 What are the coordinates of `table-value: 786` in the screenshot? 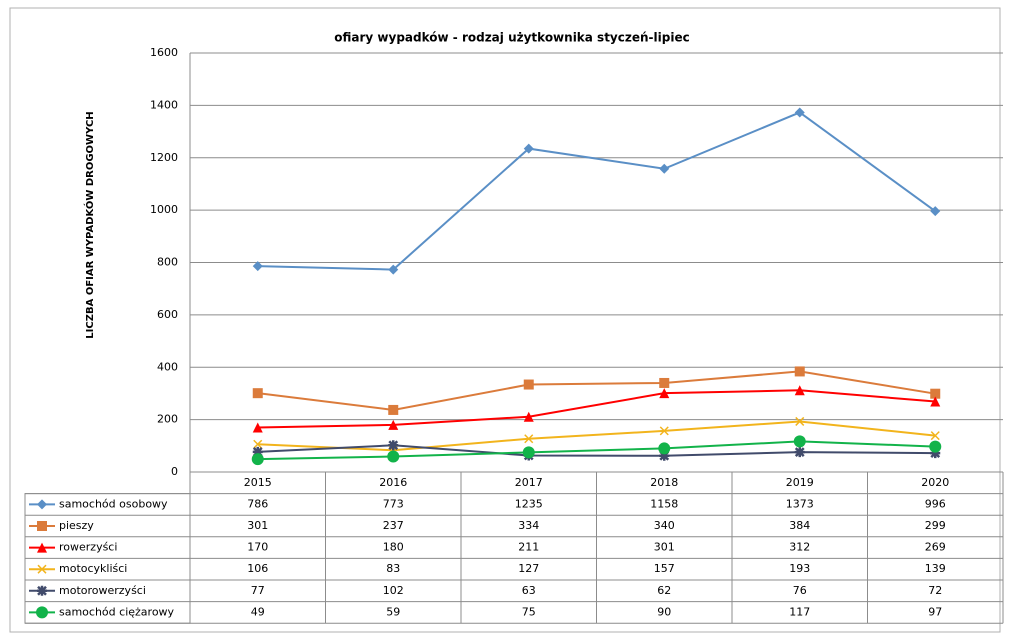 It's located at (257, 503).